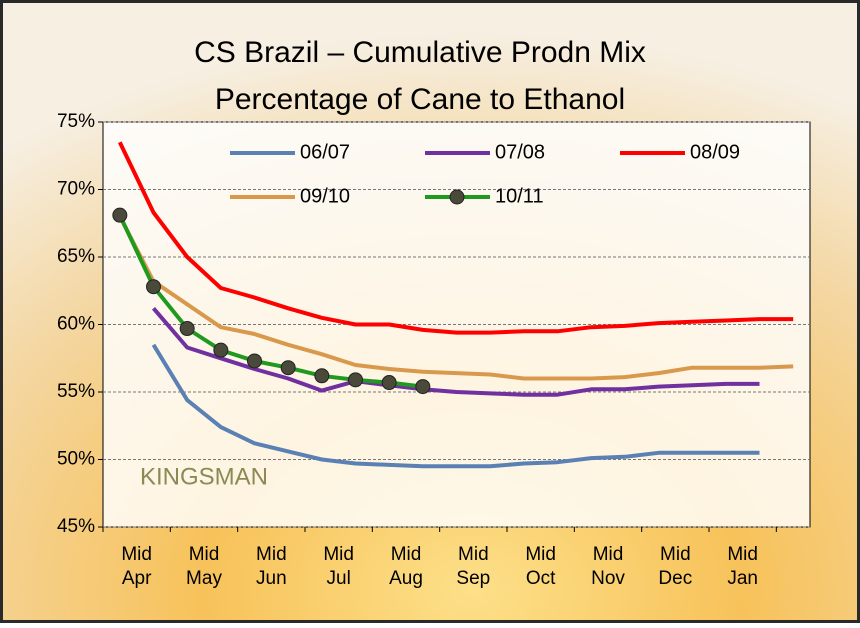 The height and width of the screenshot is (628, 860). I want to click on x-tick-label: Mid Aug, so click(406, 566).